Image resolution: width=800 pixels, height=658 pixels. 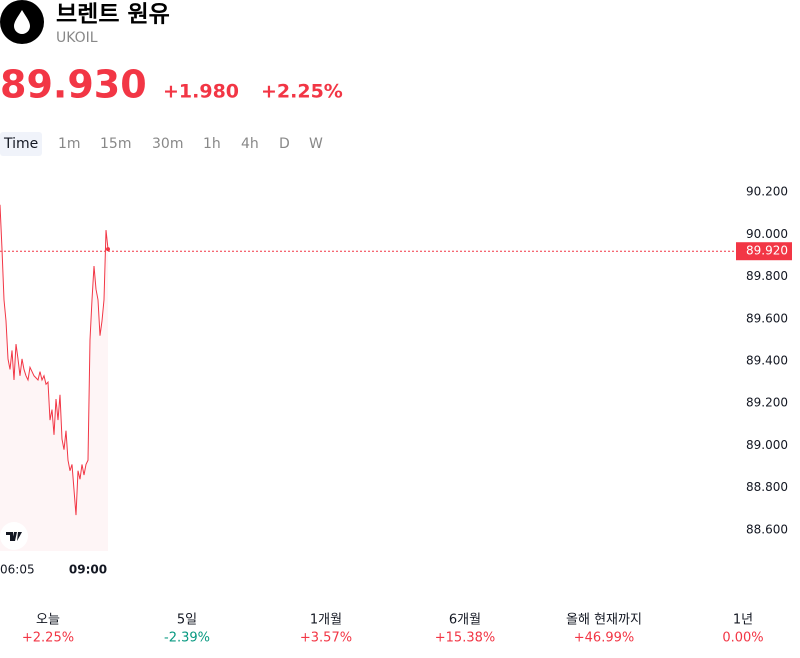 I want to click on y-tick-label: 89.800, so click(x=767, y=276).